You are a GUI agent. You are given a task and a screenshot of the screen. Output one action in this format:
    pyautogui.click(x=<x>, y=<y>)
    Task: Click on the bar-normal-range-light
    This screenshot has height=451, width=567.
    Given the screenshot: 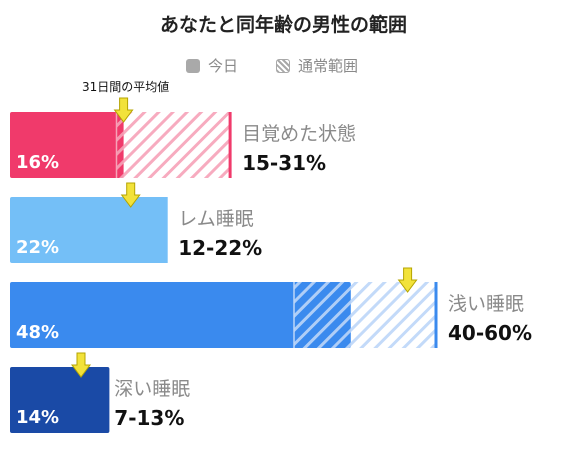 What is the action you would take?
    pyautogui.click(x=365, y=315)
    